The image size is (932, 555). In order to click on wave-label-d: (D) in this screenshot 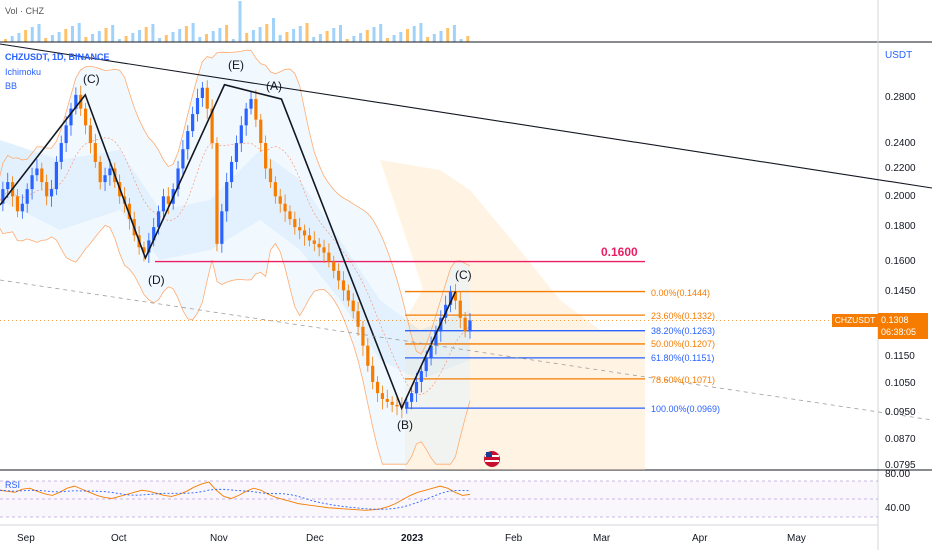, I will do `click(156, 280)`.